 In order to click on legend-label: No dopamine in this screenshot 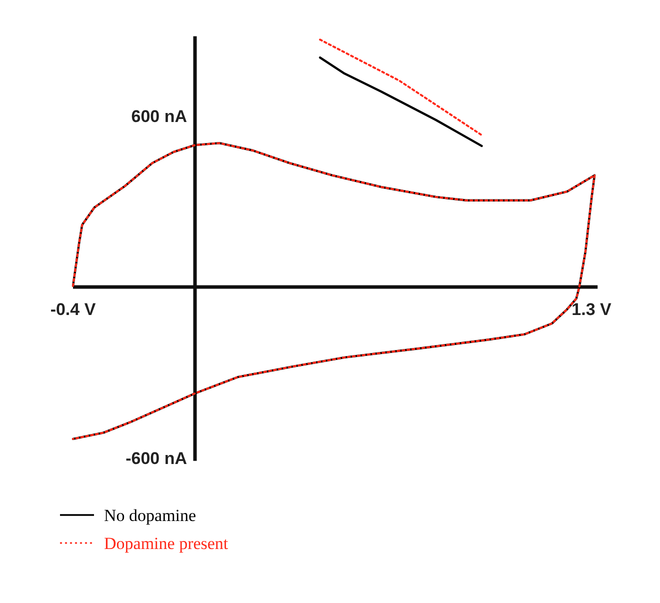, I will do `click(150, 515)`.